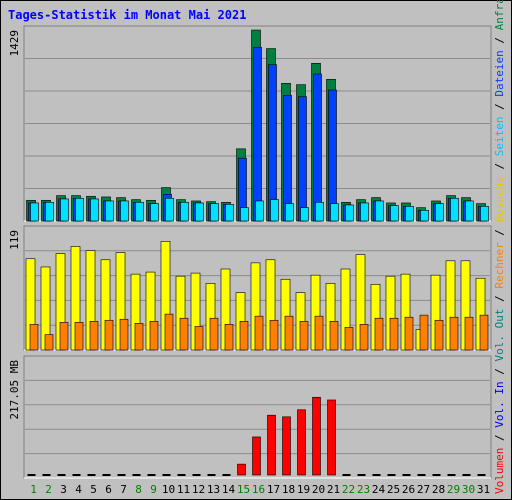  What do you see at coordinates (499, 199) in the screenshot?
I see `legend-besuche: Besuche` at bounding box center [499, 199].